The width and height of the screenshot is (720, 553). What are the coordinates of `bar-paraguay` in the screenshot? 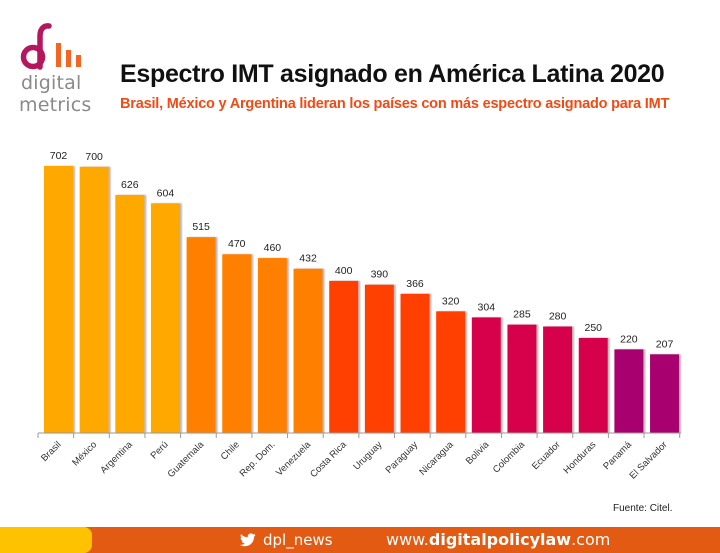 It's located at (415, 363).